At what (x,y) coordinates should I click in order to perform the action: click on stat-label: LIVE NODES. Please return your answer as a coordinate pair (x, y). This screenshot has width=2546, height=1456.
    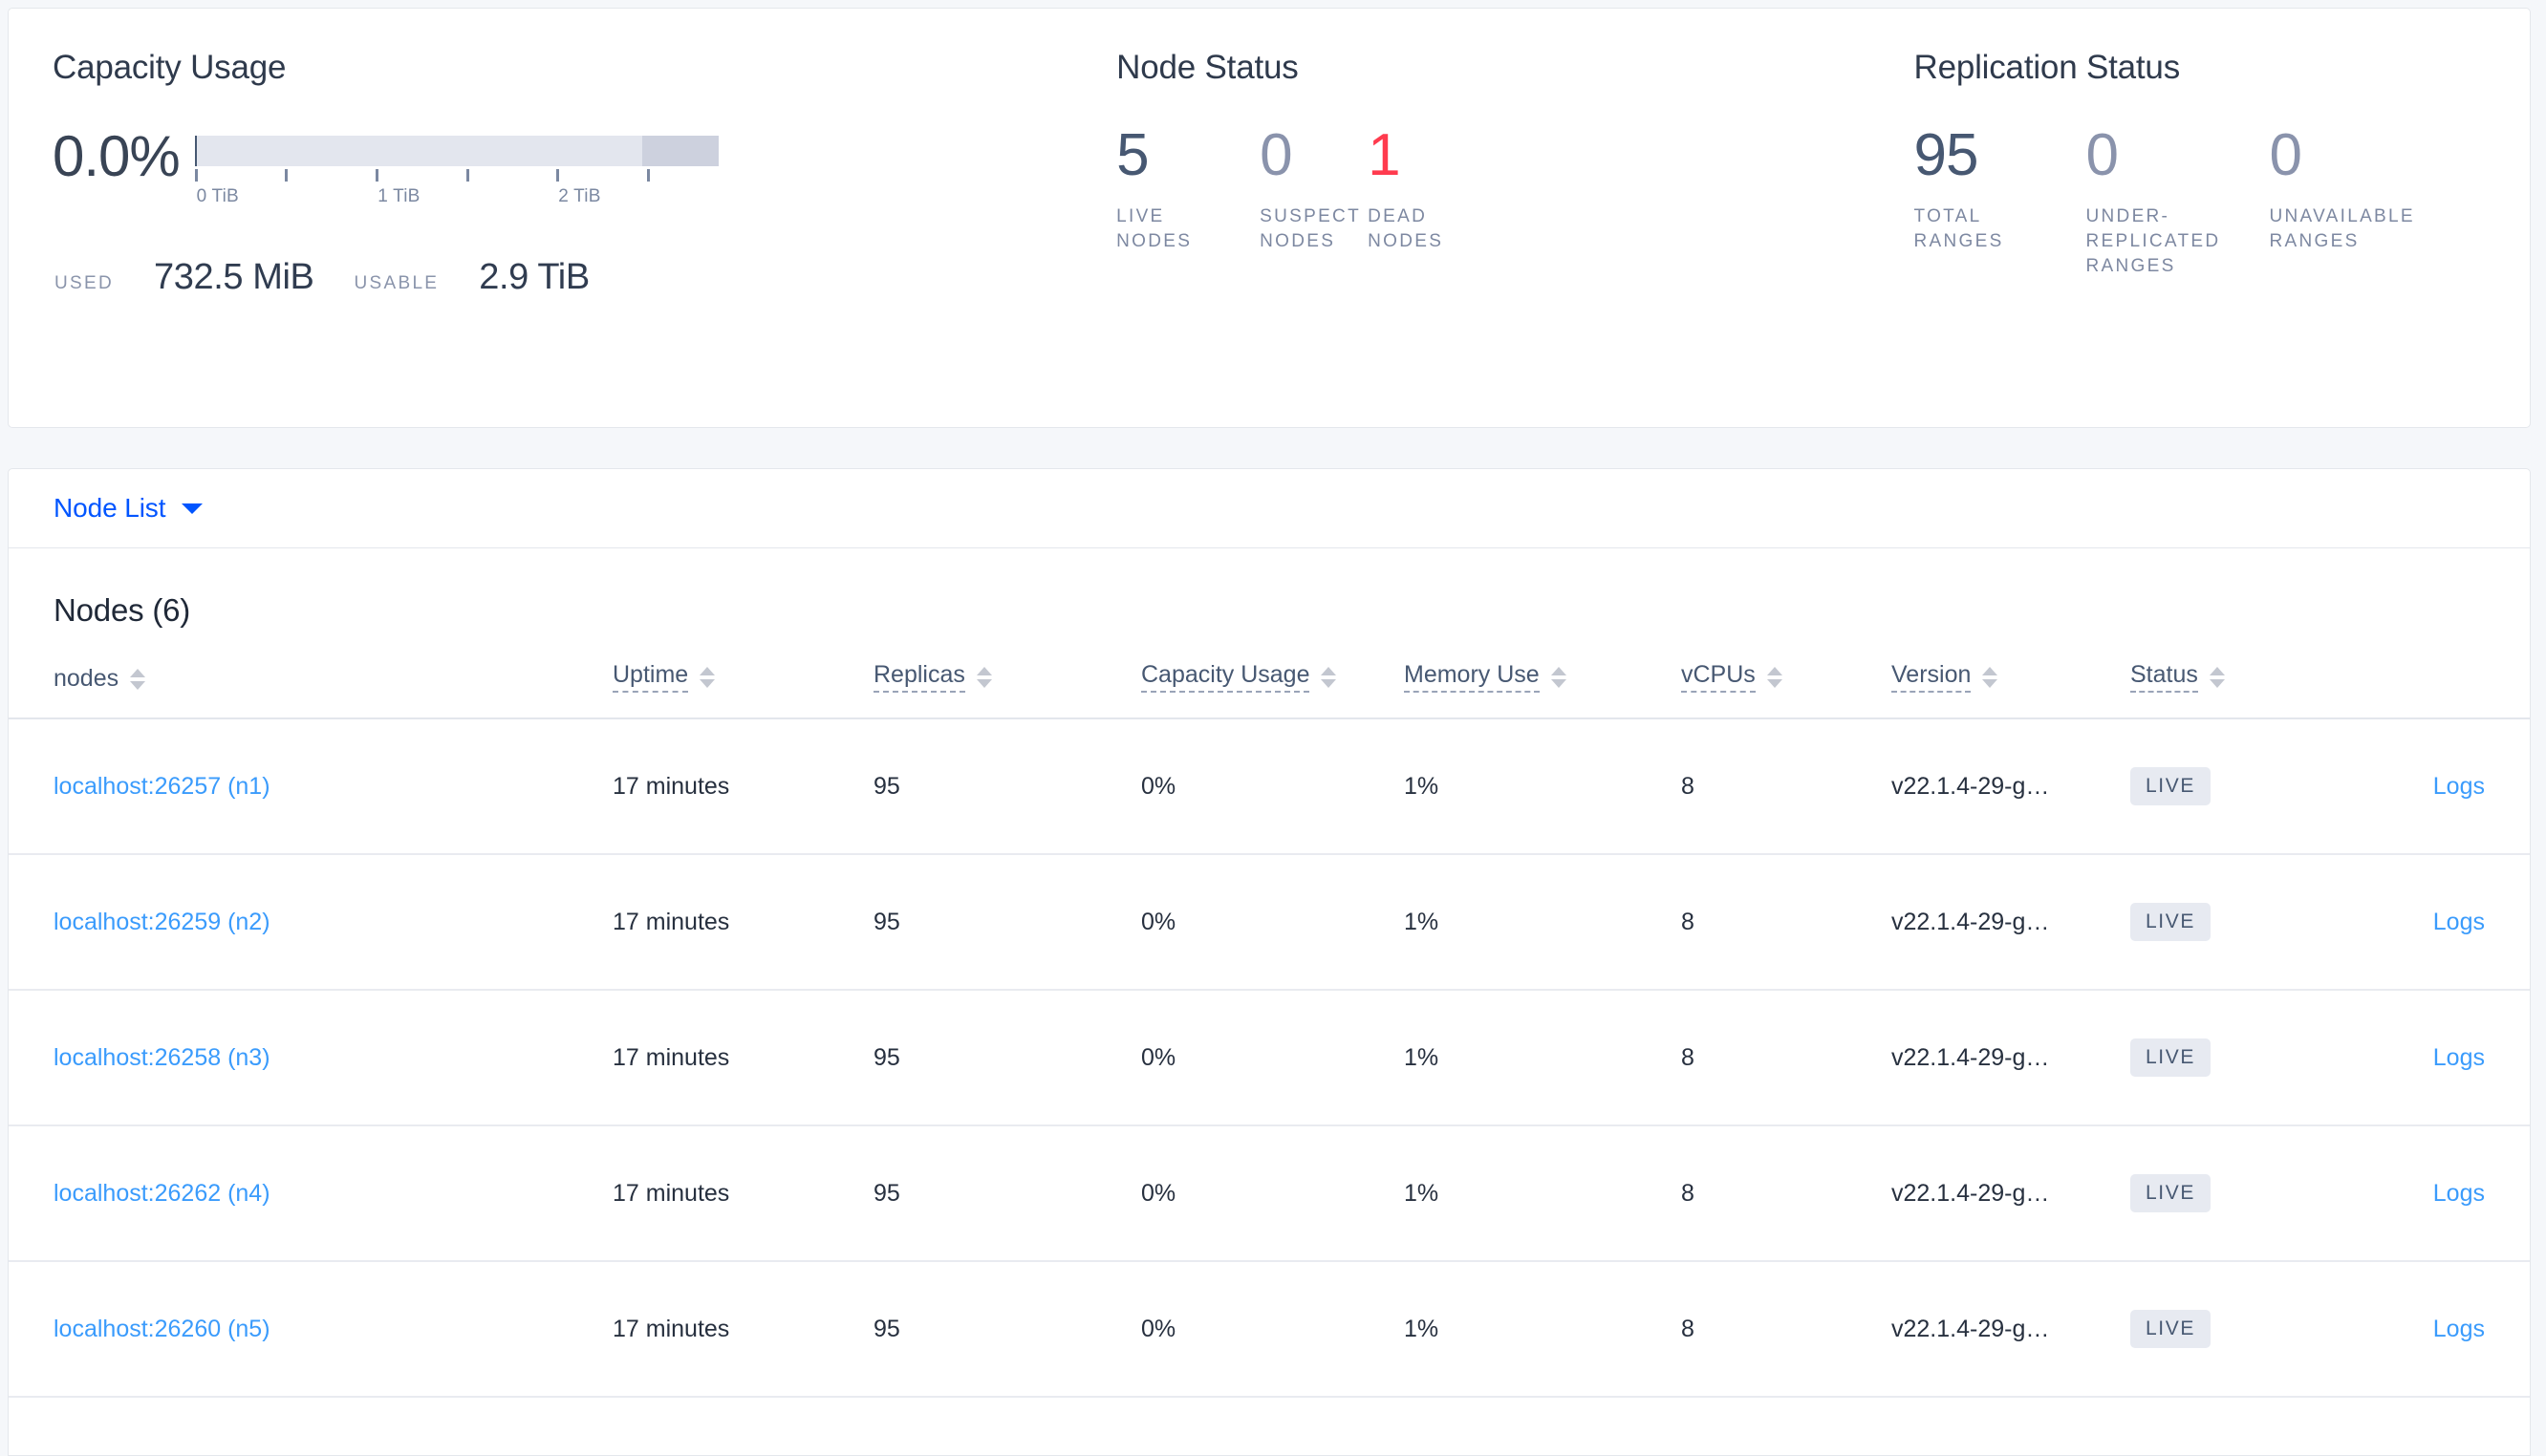
    Looking at the image, I should click on (1154, 228).